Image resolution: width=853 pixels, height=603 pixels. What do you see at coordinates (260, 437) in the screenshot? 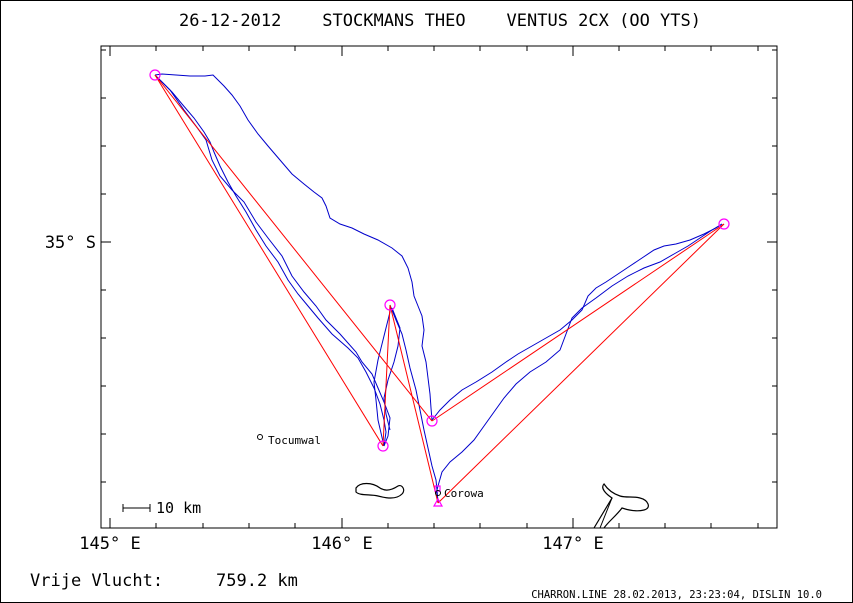
I see `place-marker-tocumwal` at bounding box center [260, 437].